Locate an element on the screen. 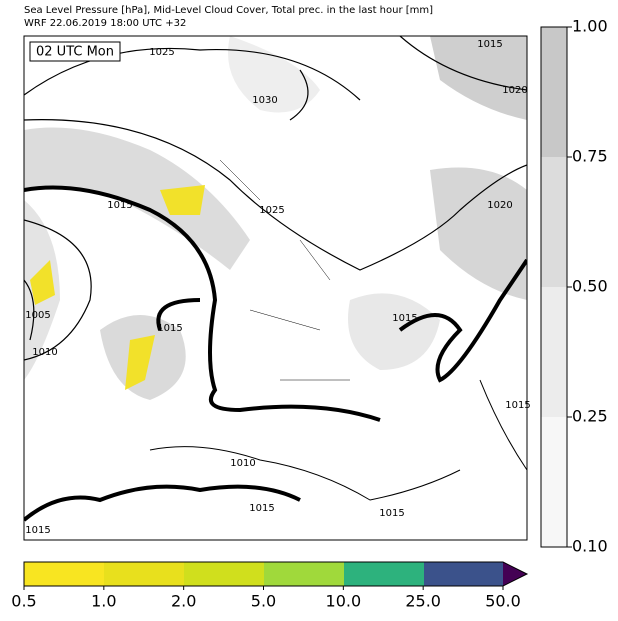 The image size is (618, 621). time-label: 02 UTC Mon is located at coordinates (75, 52).